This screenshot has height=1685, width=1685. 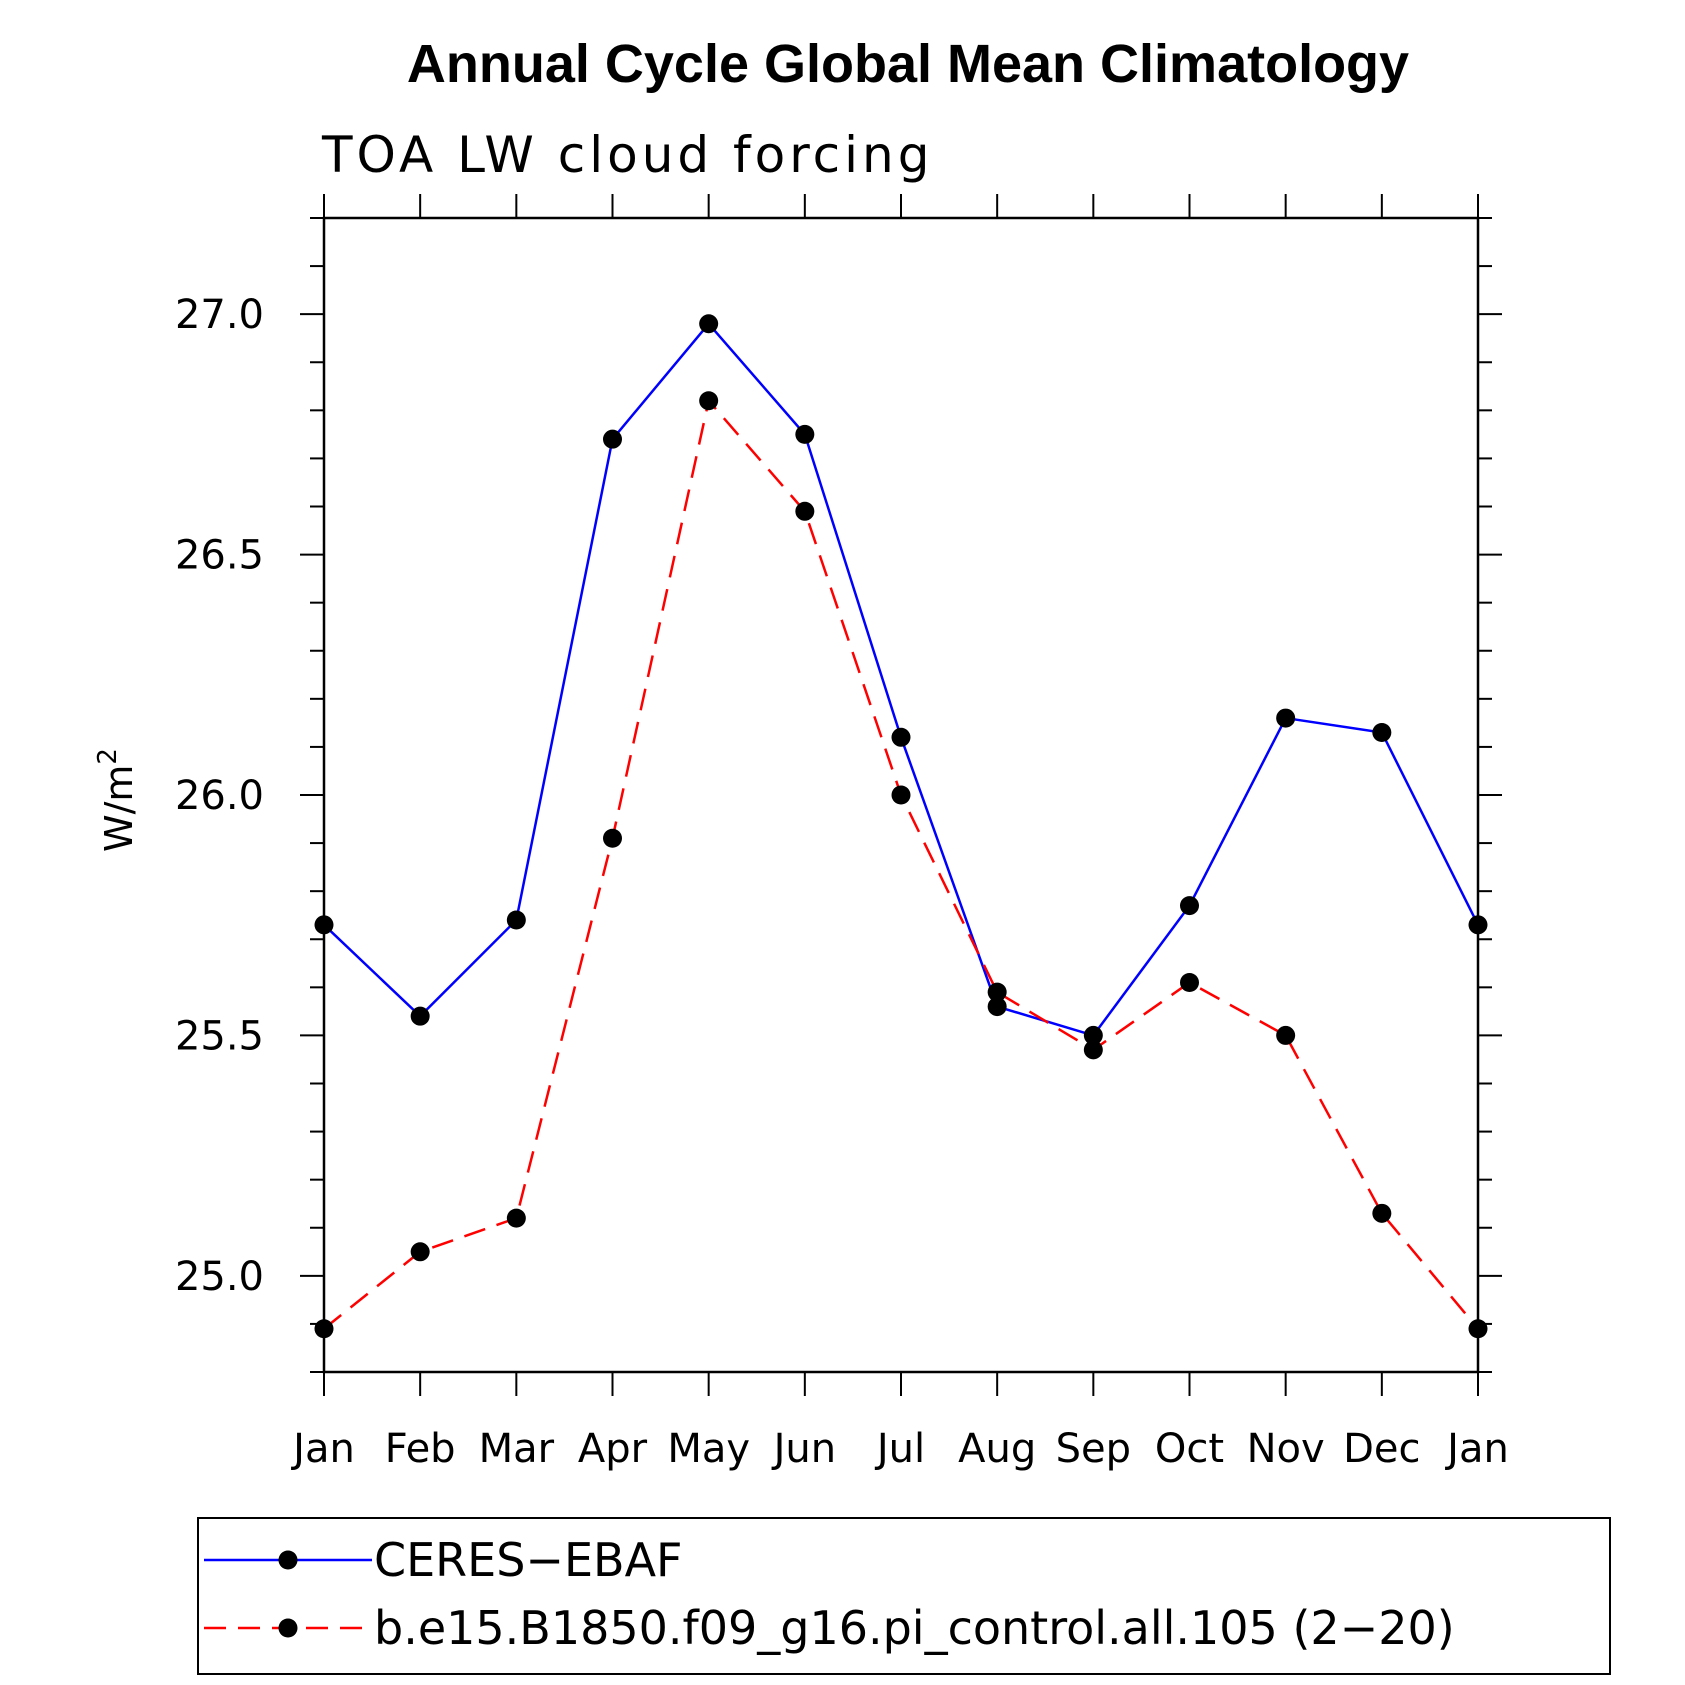 What do you see at coordinates (613, 1449) in the screenshot?
I see `x-tick-label: Apr` at bounding box center [613, 1449].